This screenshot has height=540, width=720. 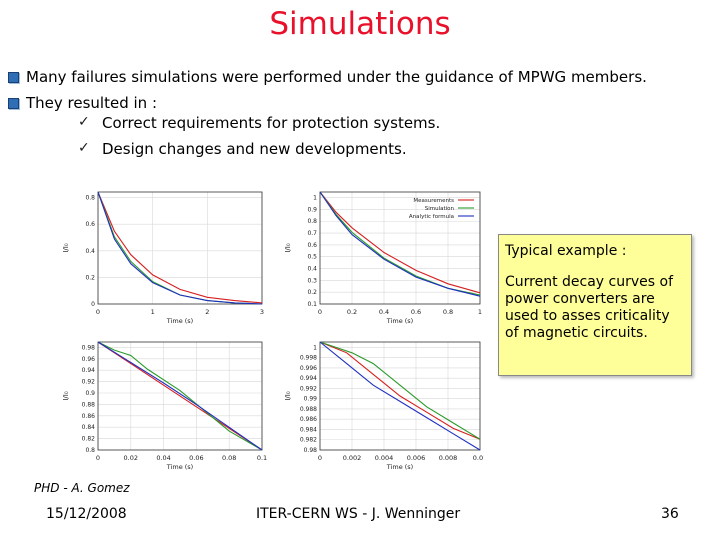 I want to click on x-tick-label: 1, so click(x=480, y=312).